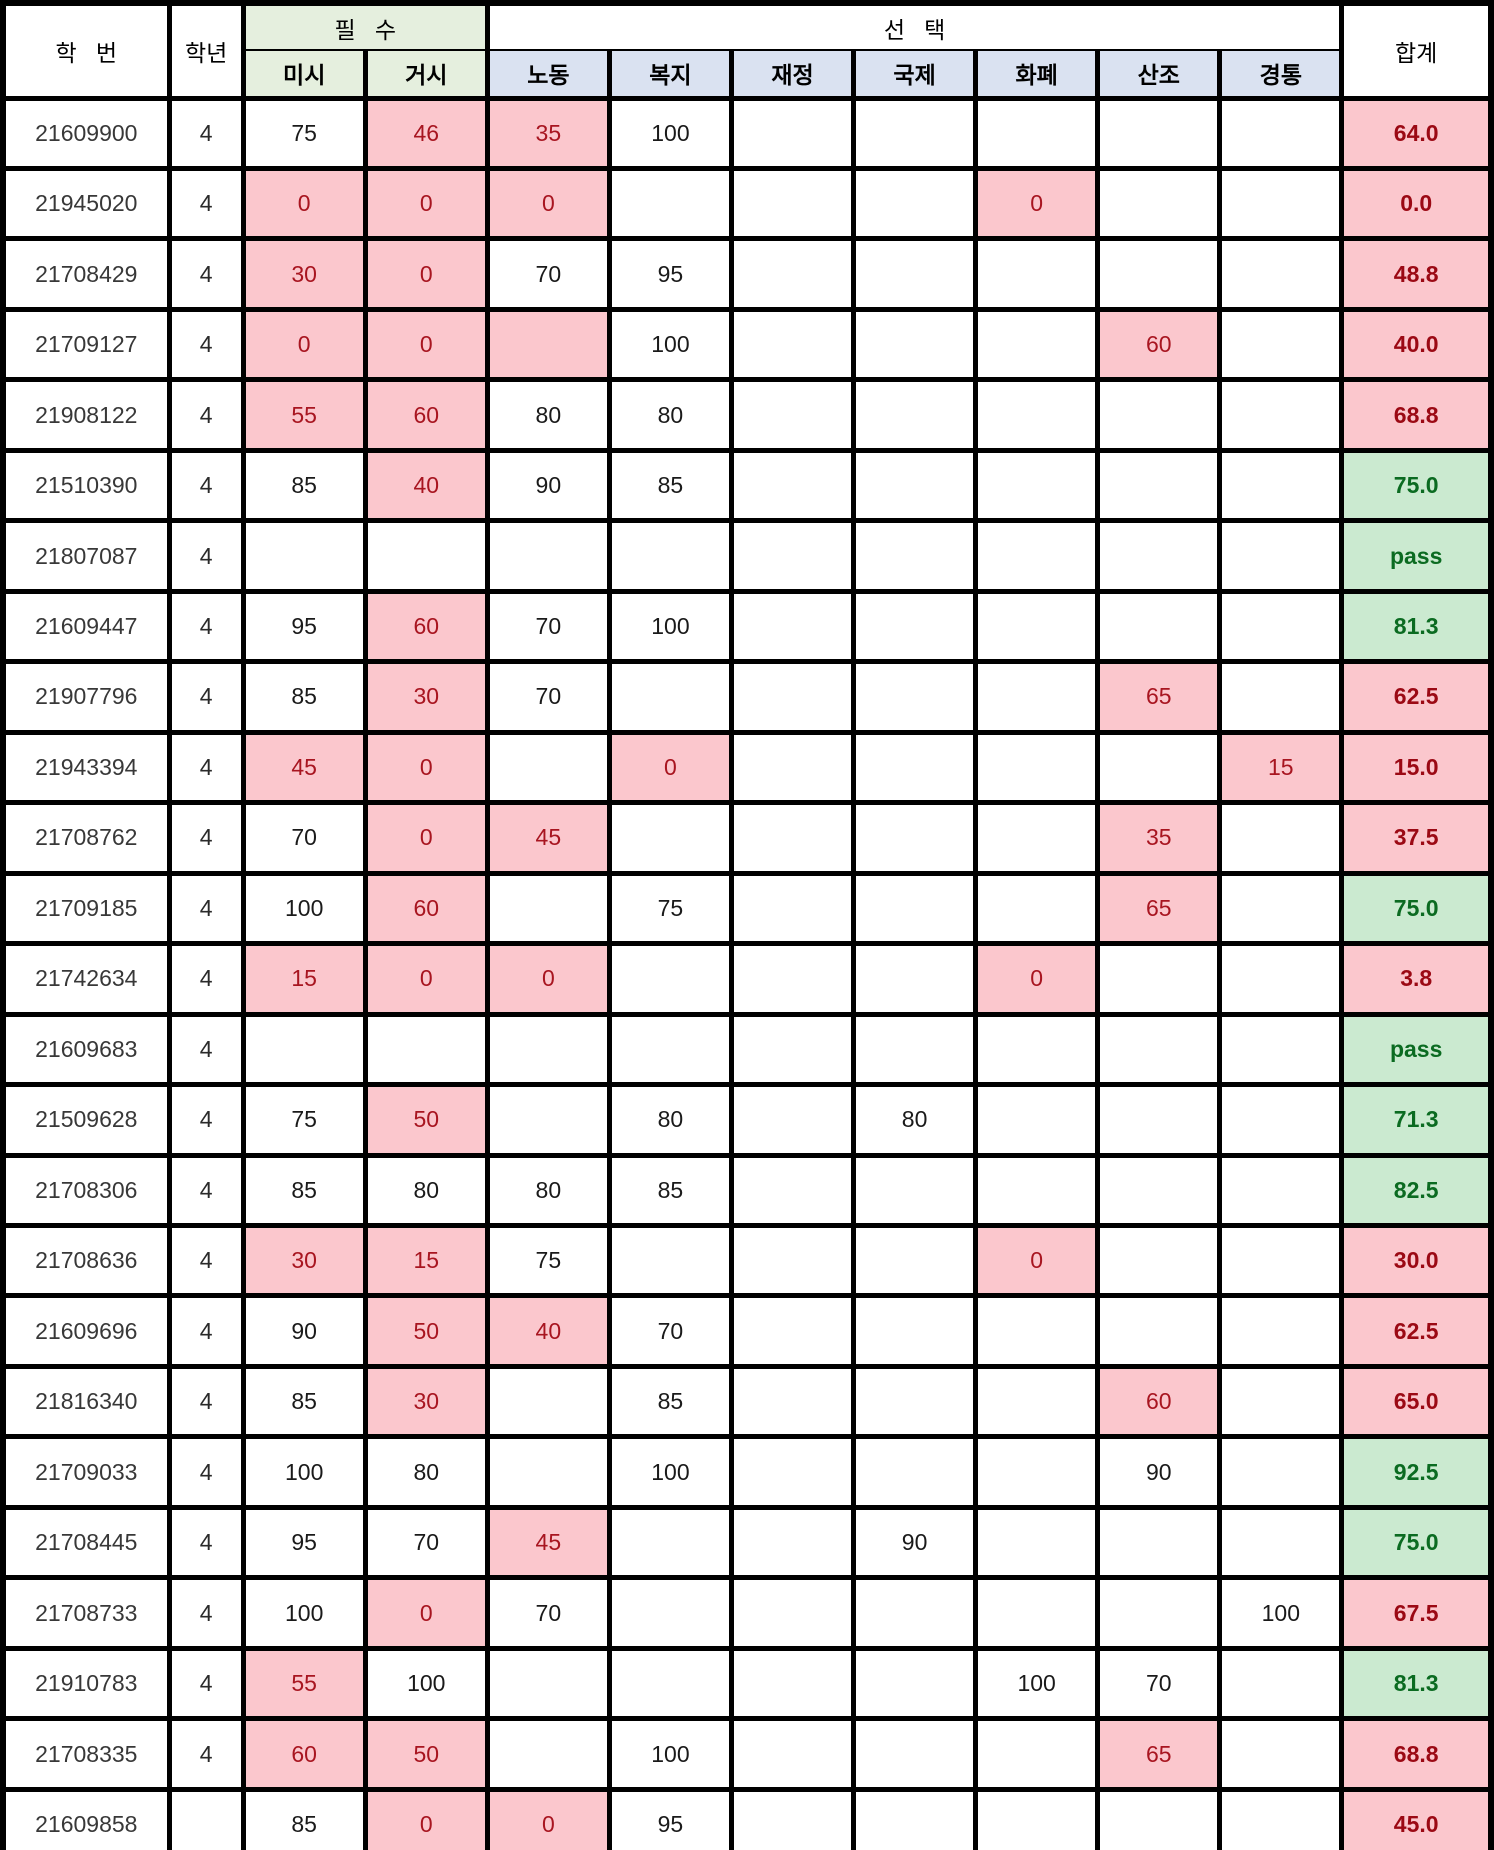 The width and height of the screenshot is (1494, 1850). Describe the element at coordinates (747, 1818) in the screenshot. I see `table-row: 21609858 85 0 0 95 45.0` at that location.